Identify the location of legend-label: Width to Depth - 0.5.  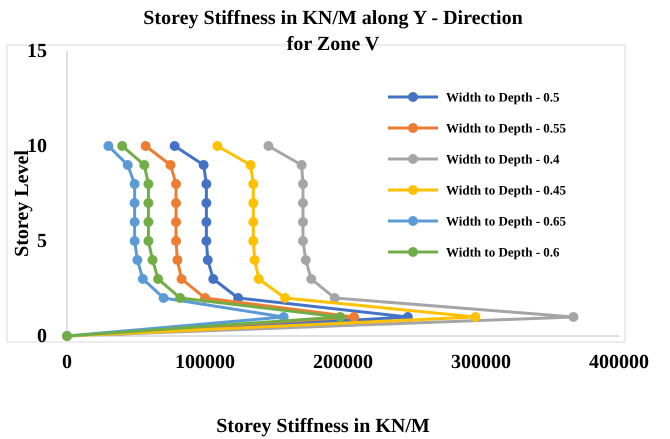
(503, 97).